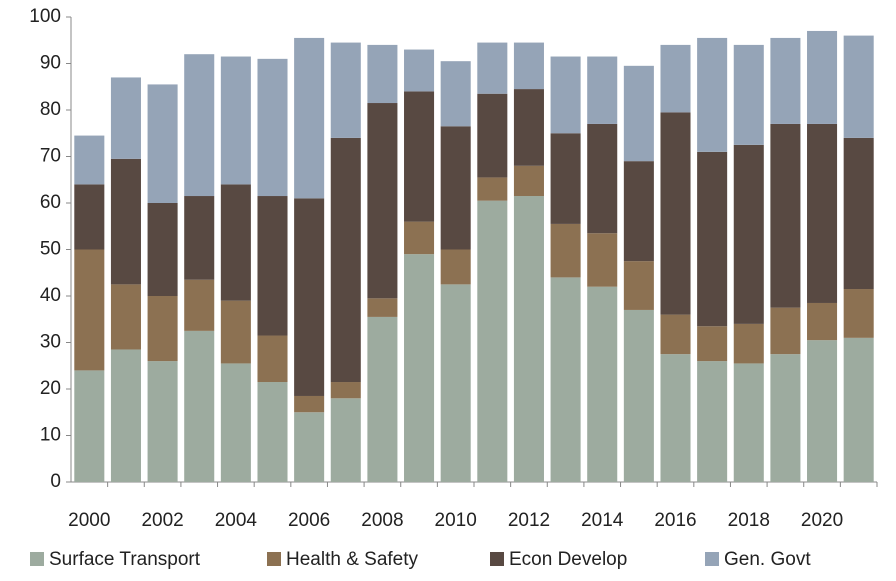 This screenshot has width=896, height=581. I want to click on y-tick-label: 30, so click(50, 342).